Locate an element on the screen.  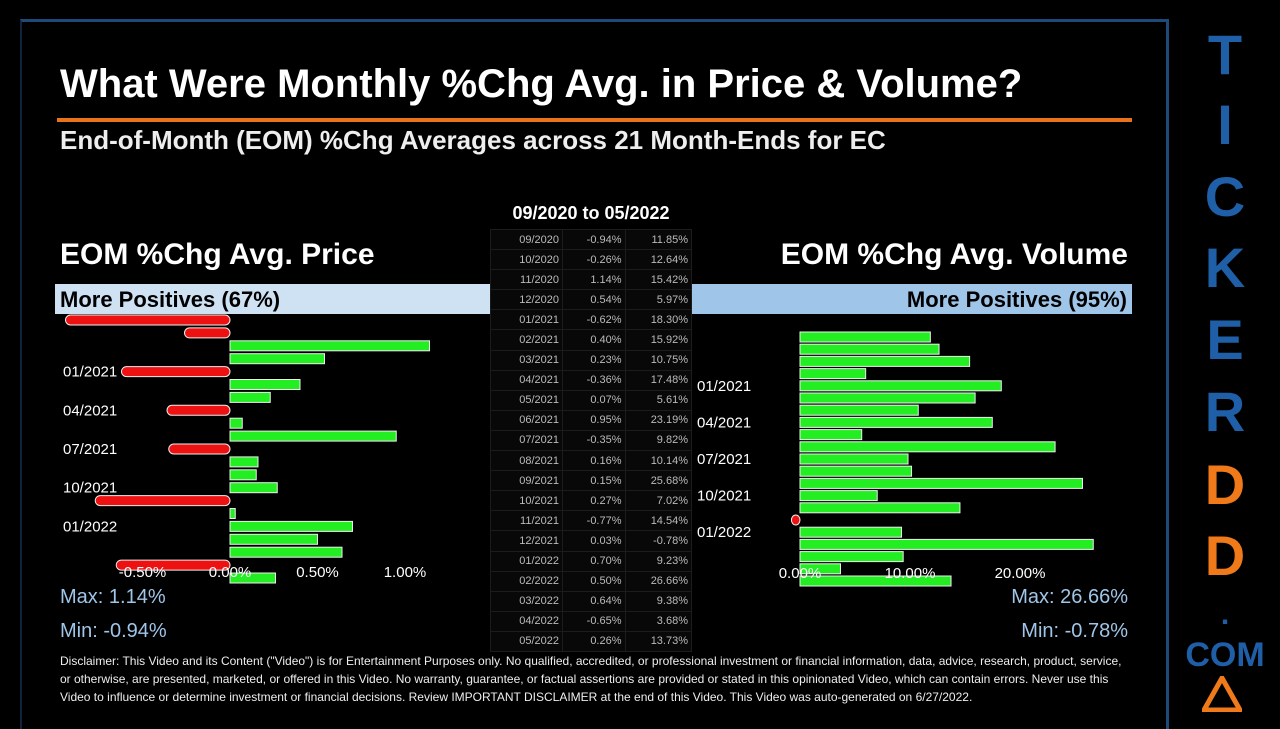
table-row: 11/2021 -0.77% 14.54% is located at coordinates (591, 521).